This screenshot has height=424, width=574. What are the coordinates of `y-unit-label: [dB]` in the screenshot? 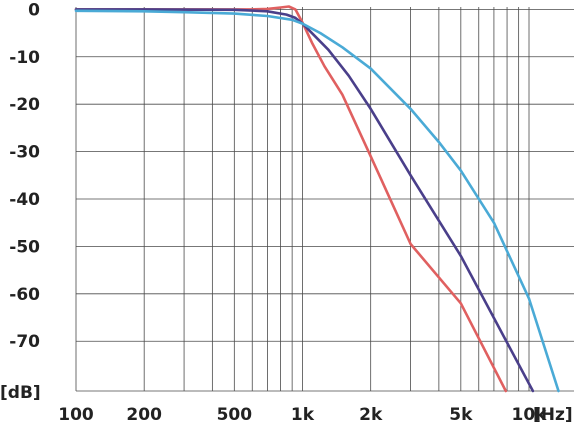 It's located at (20, 393).